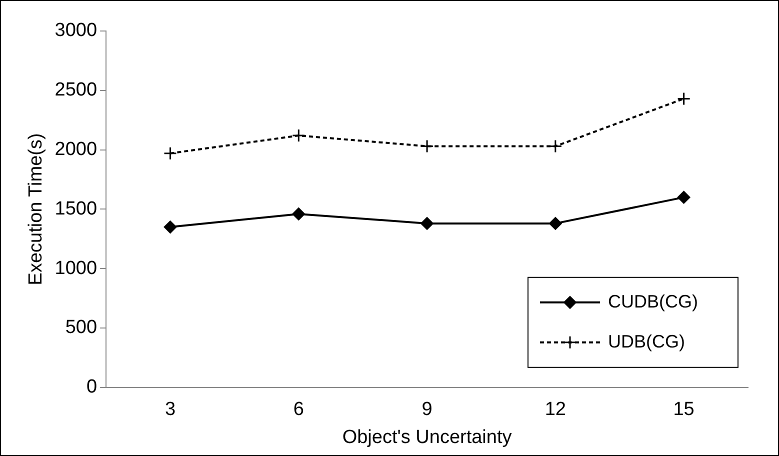 This screenshot has width=779, height=456. Describe the element at coordinates (81, 327) in the screenshot. I see `y-tick-label: 500` at that location.